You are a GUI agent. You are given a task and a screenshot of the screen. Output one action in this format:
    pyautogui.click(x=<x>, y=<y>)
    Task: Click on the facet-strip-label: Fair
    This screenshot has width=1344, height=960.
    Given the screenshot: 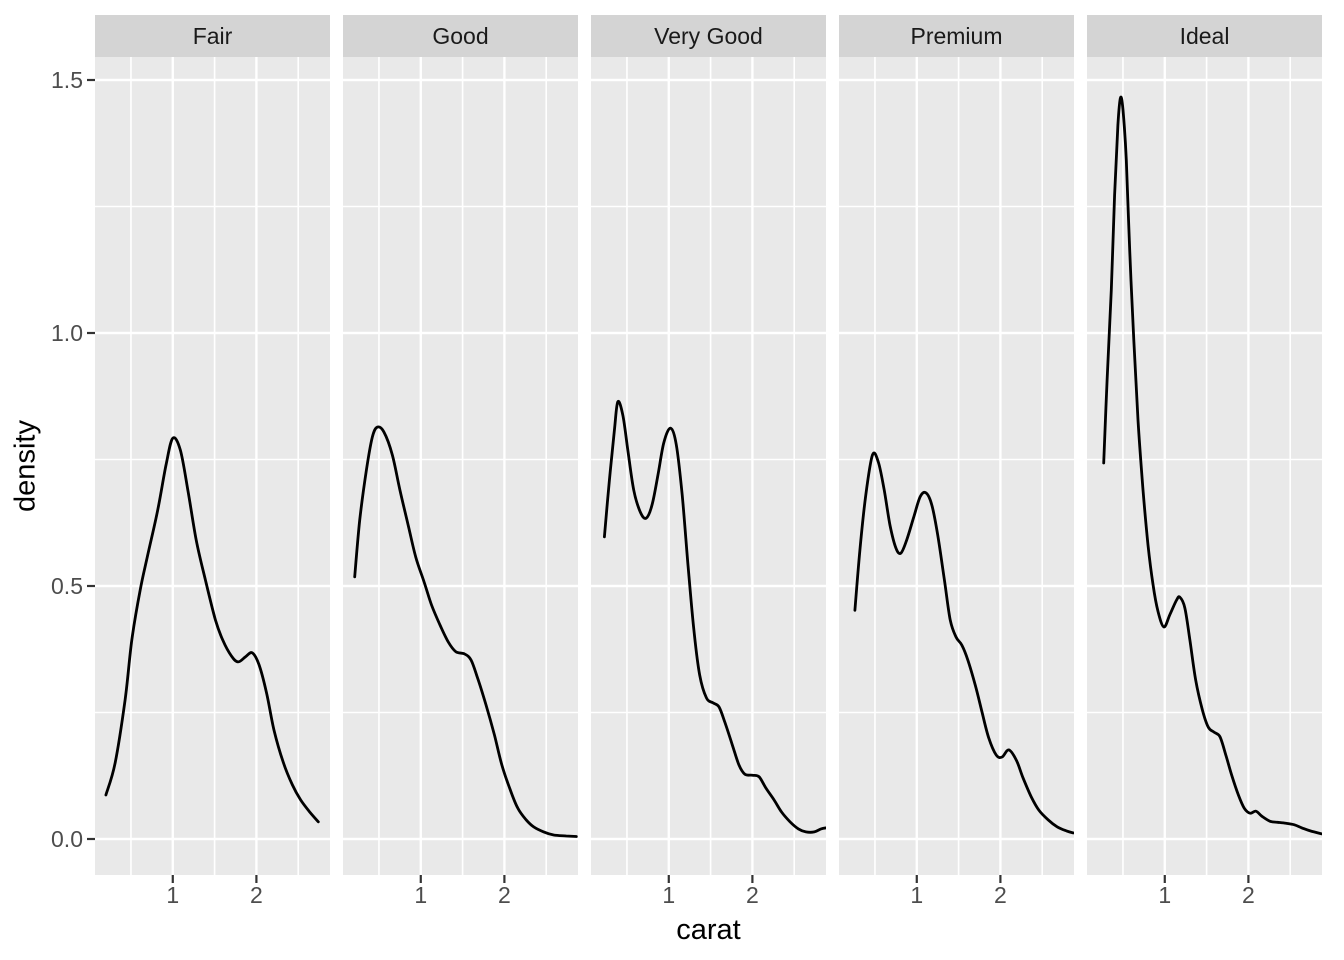 What is the action you would take?
    pyautogui.click(x=213, y=36)
    